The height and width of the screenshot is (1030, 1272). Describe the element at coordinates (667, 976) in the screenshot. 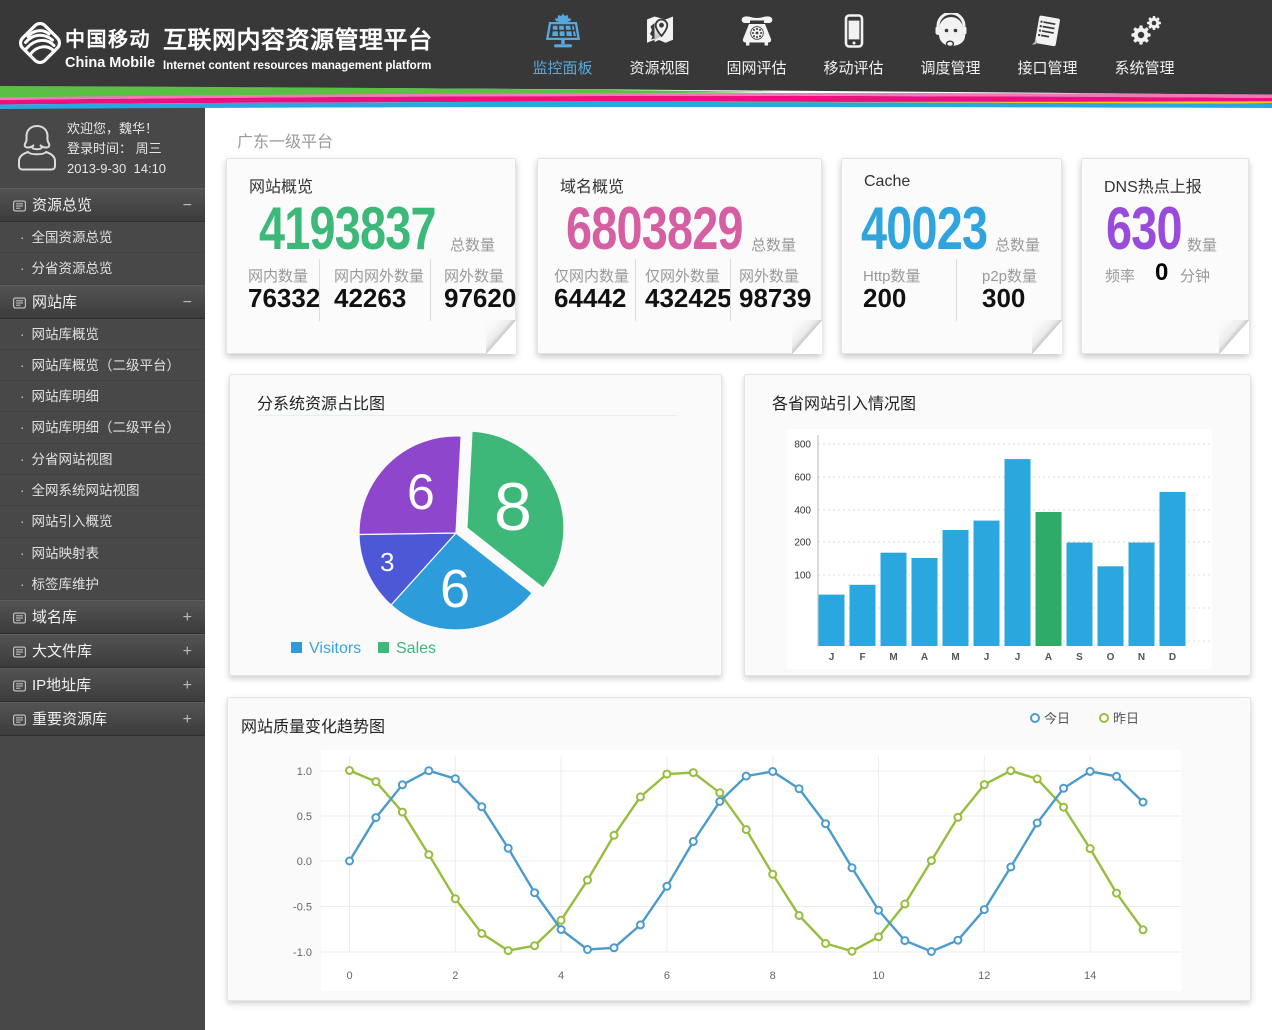

I see `svg-text: 6` at that location.